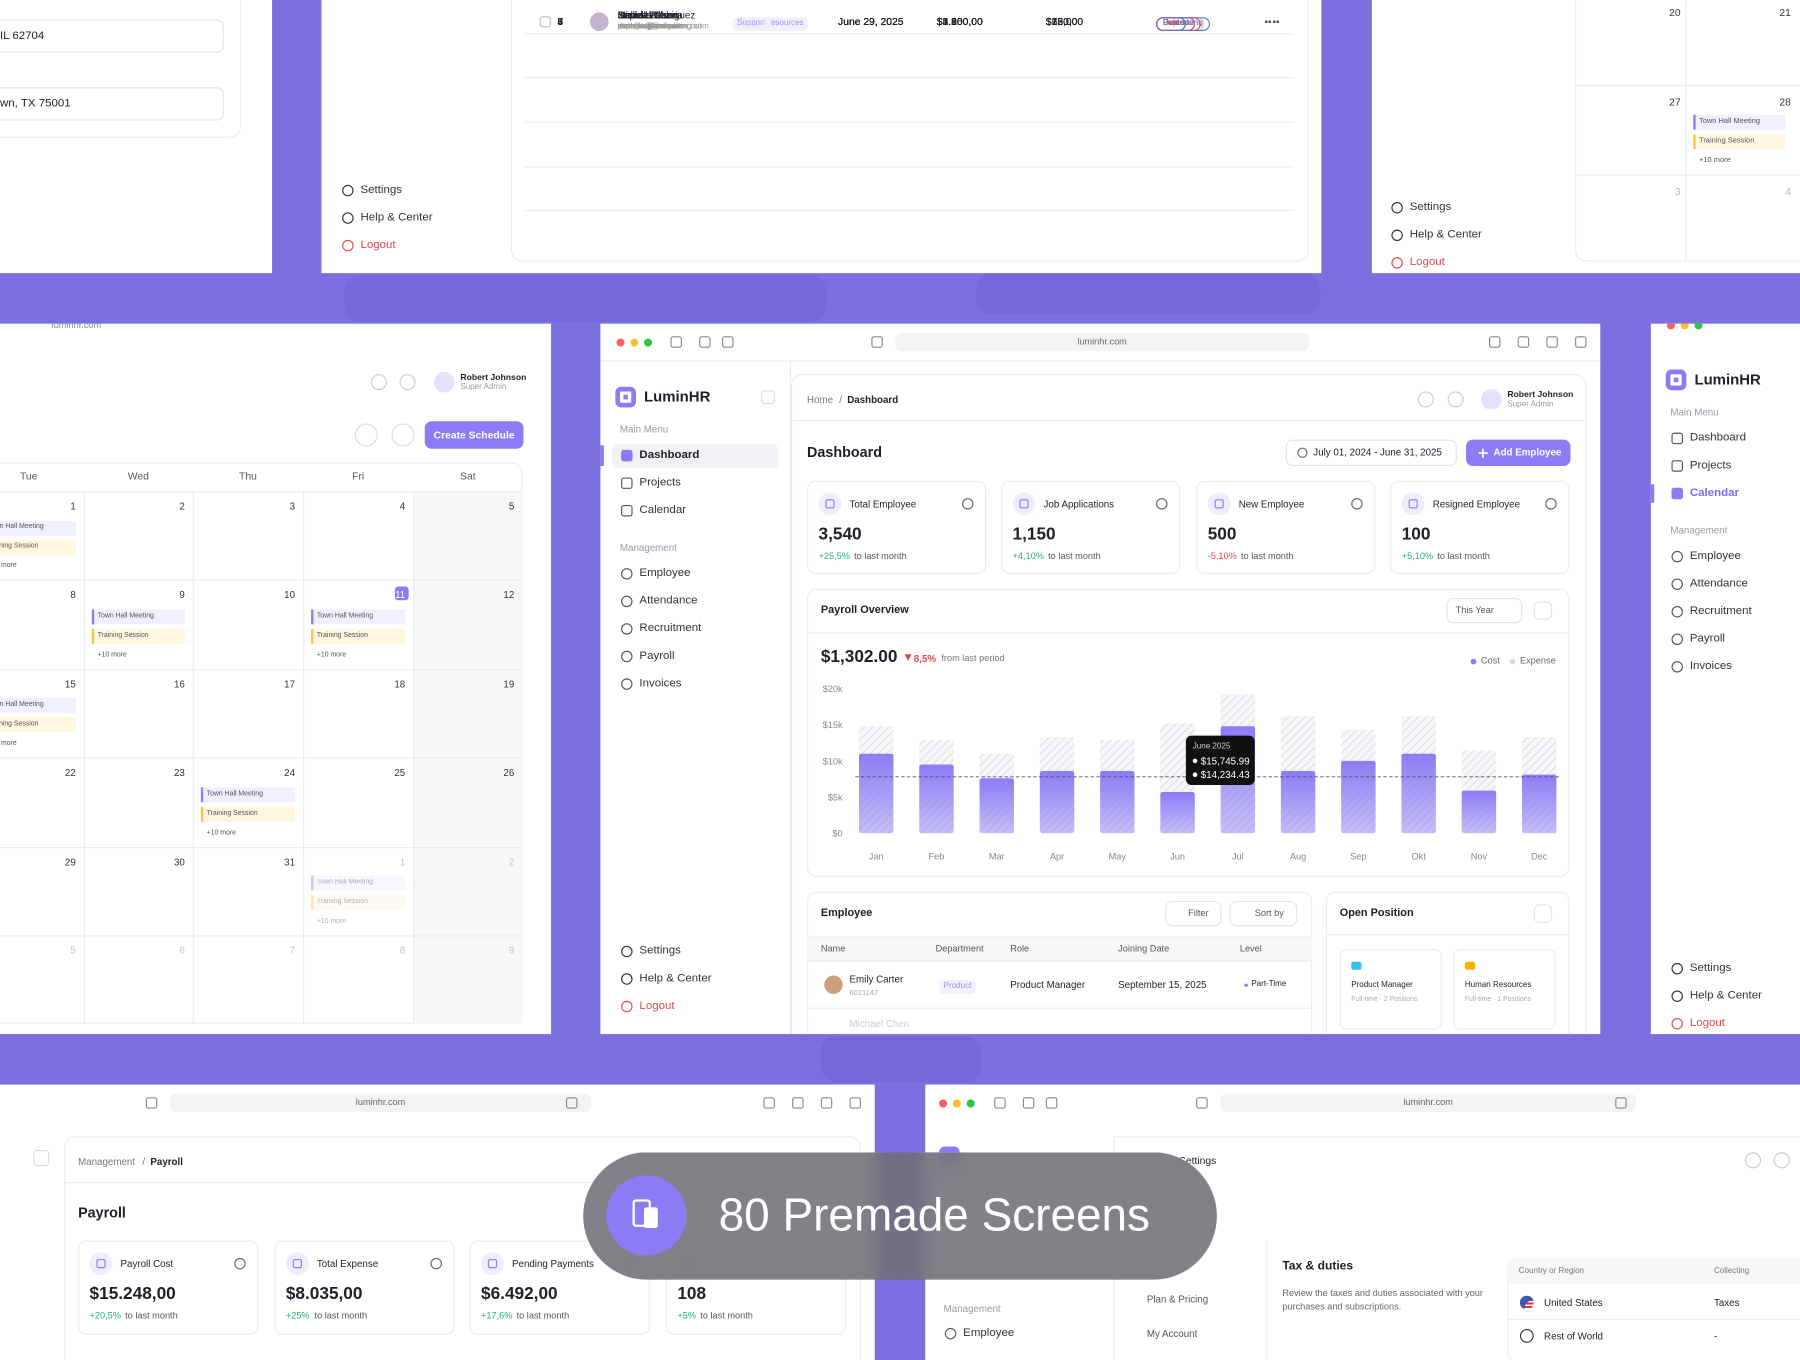 The width and height of the screenshot is (1800, 1360). Describe the element at coordinates (1177, 1299) in the screenshot. I see `settings-nav: Plan & Pricing` at that location.